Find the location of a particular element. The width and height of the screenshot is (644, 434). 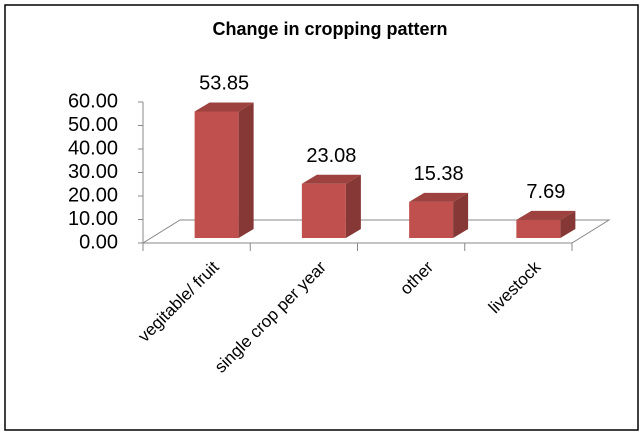

value-label: 53.85 is located at coordinates (224, 84).